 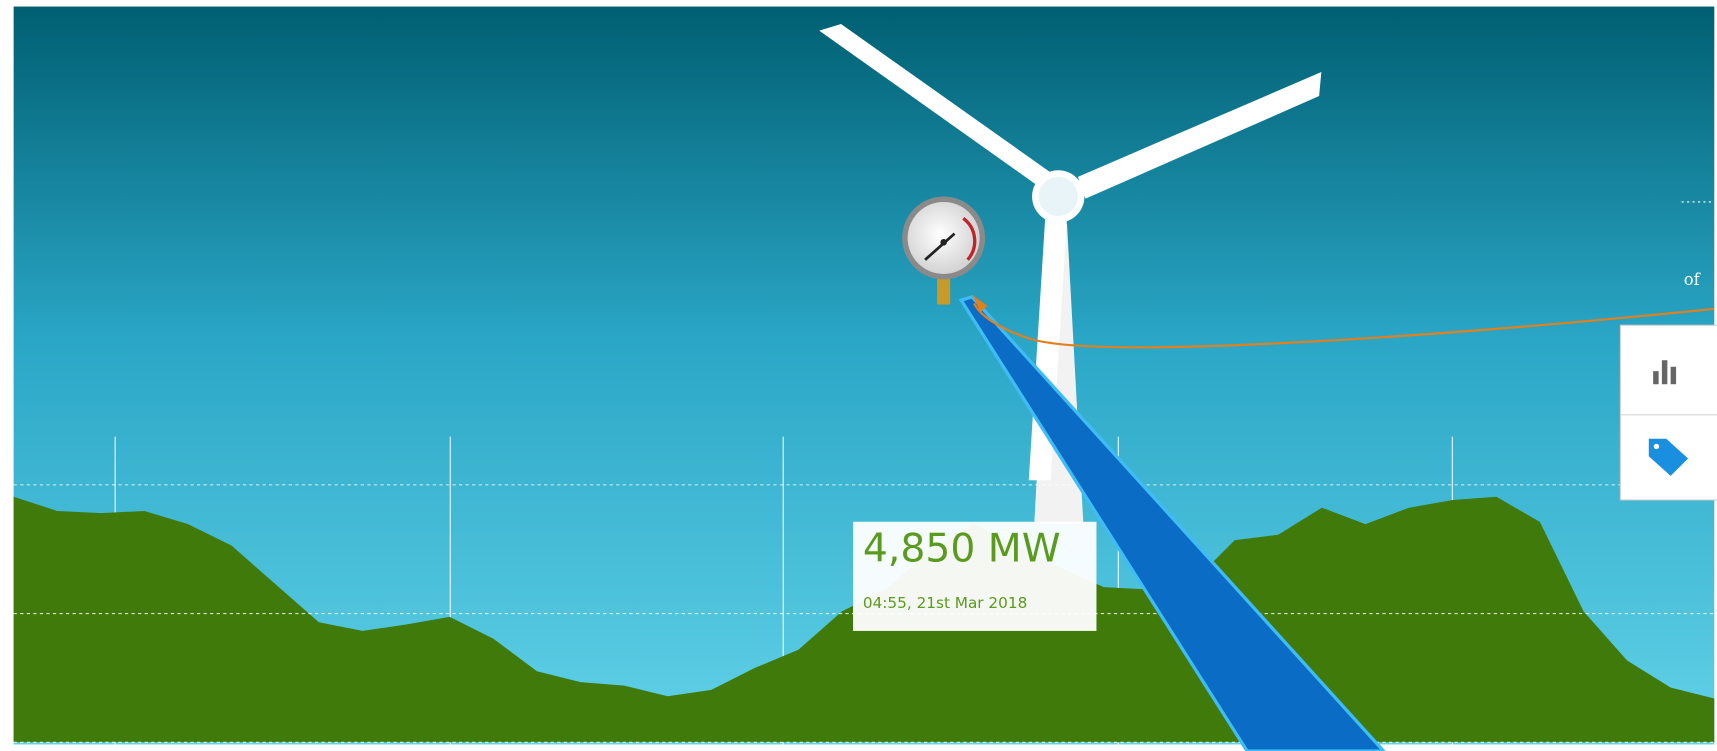 I want to click on side-toolbar, so click(x=1668, y=412).